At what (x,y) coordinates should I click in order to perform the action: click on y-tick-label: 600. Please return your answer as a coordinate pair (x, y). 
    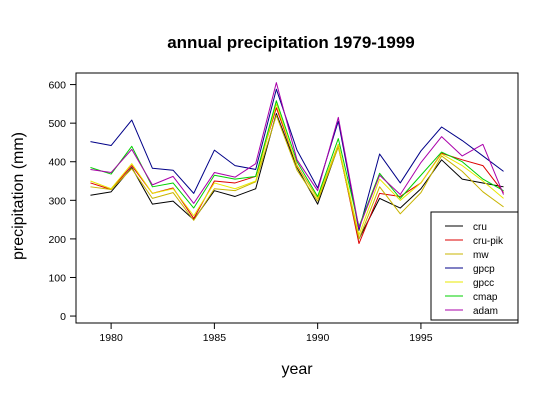
    Looking at the image, I should click on (57, 86).